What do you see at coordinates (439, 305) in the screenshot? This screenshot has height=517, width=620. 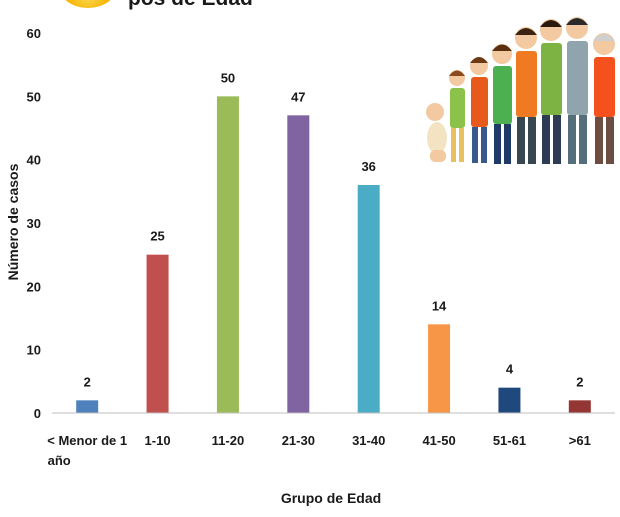 I see `bar-value-label: 14` at bounding box center [439, 305].